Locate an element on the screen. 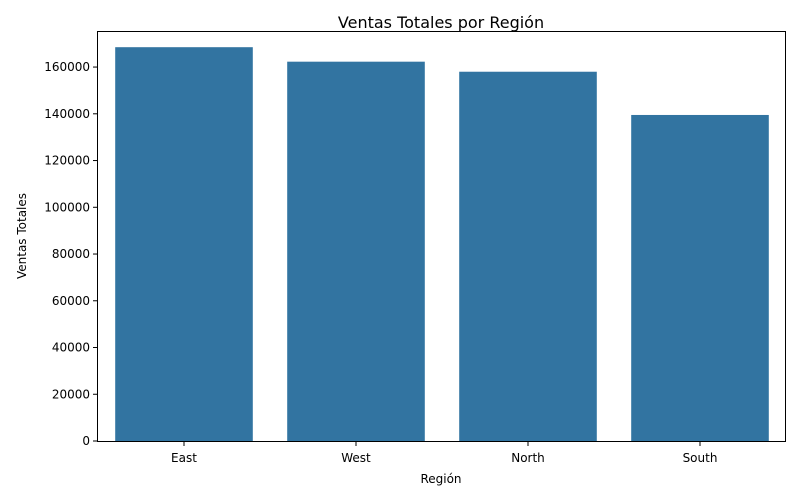  y-tick-label: 140000 is located at coordinates (67, 114).